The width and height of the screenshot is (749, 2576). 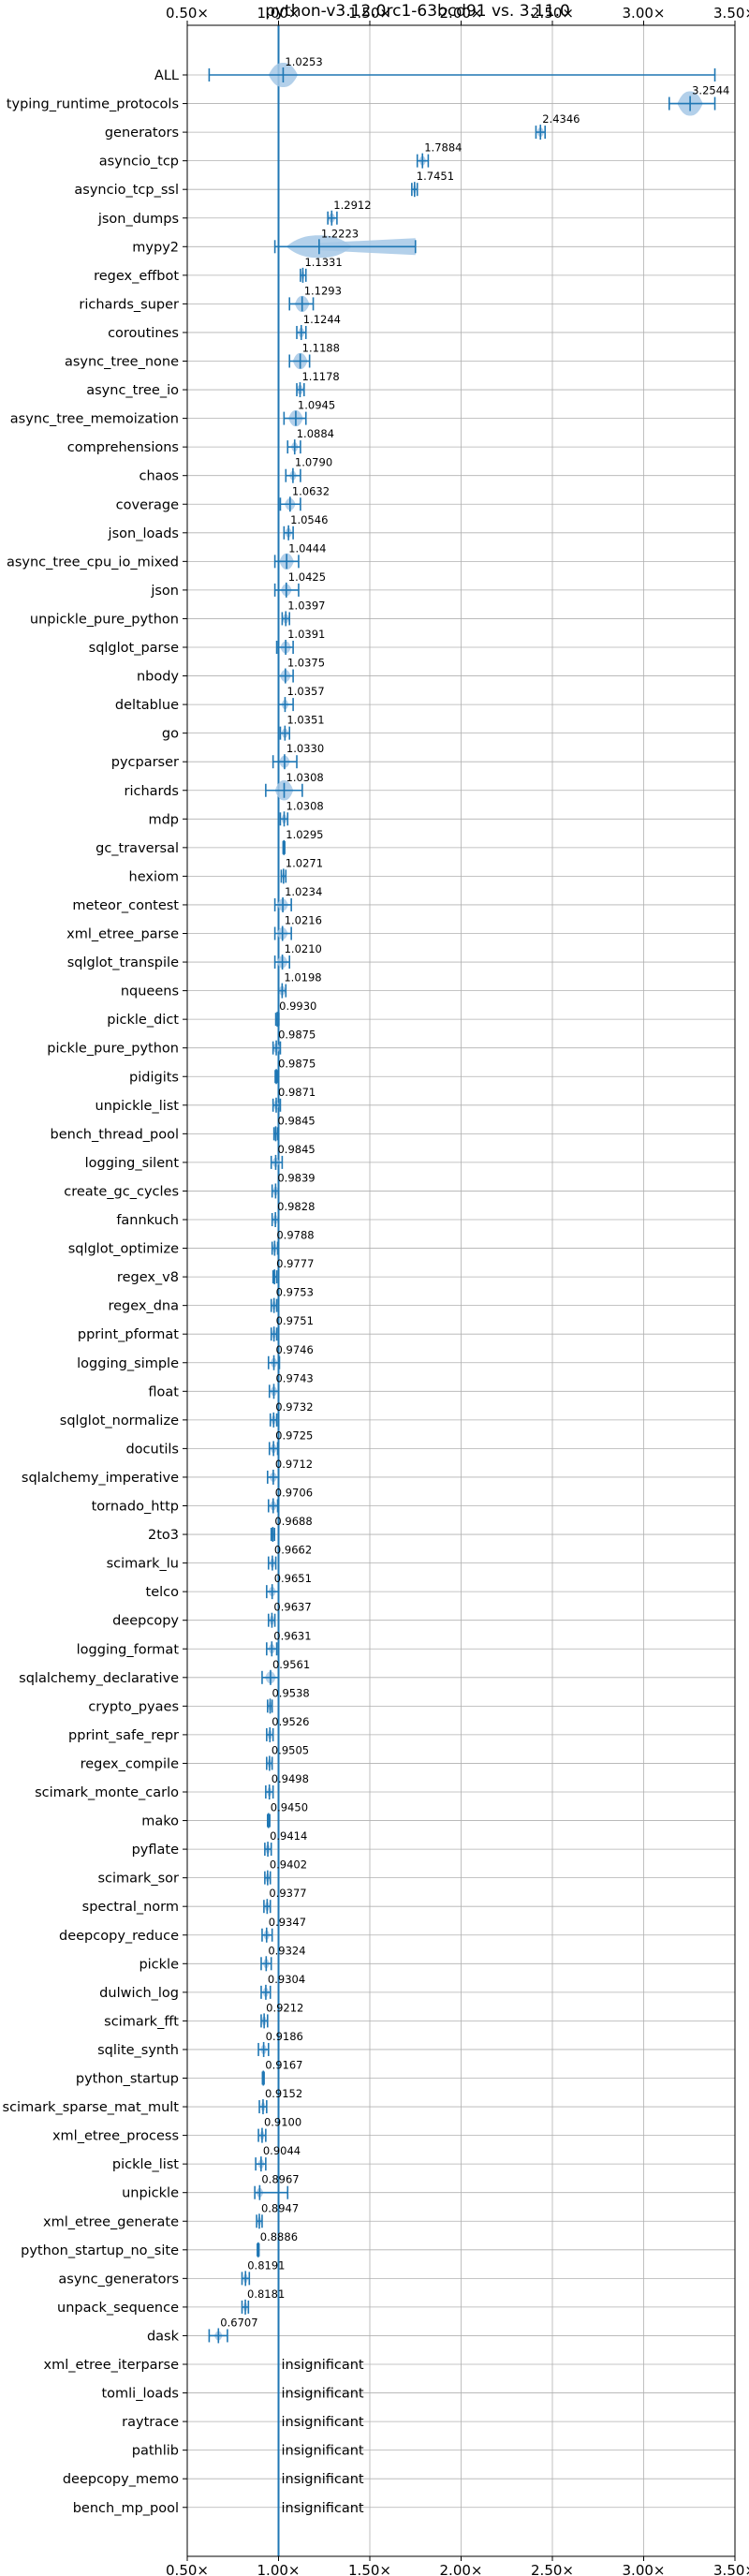 I want to click on category-label: json, so click(x=164, y=591).